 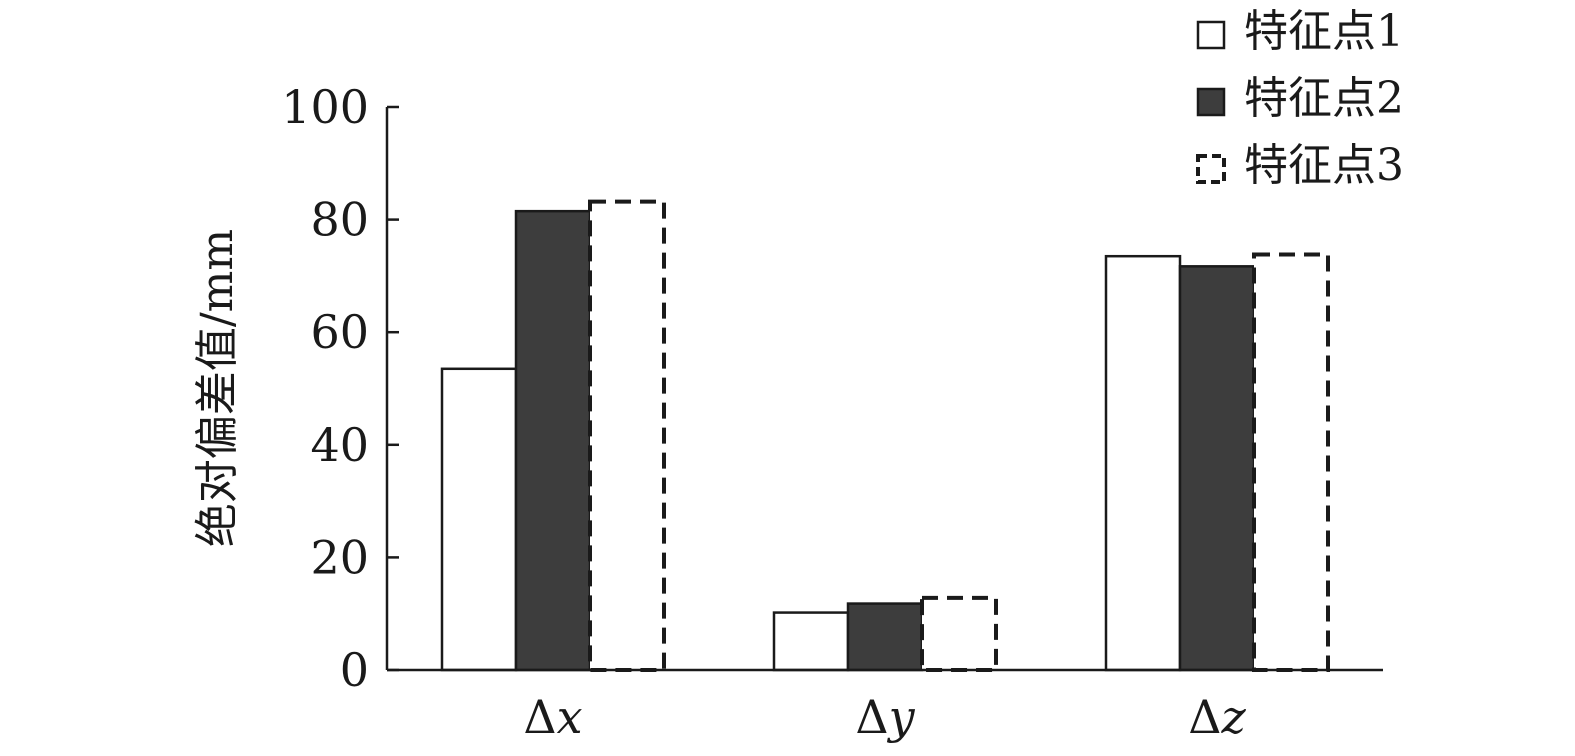 I want to click on y-tick-label: 40, so click(x=339, y=445).